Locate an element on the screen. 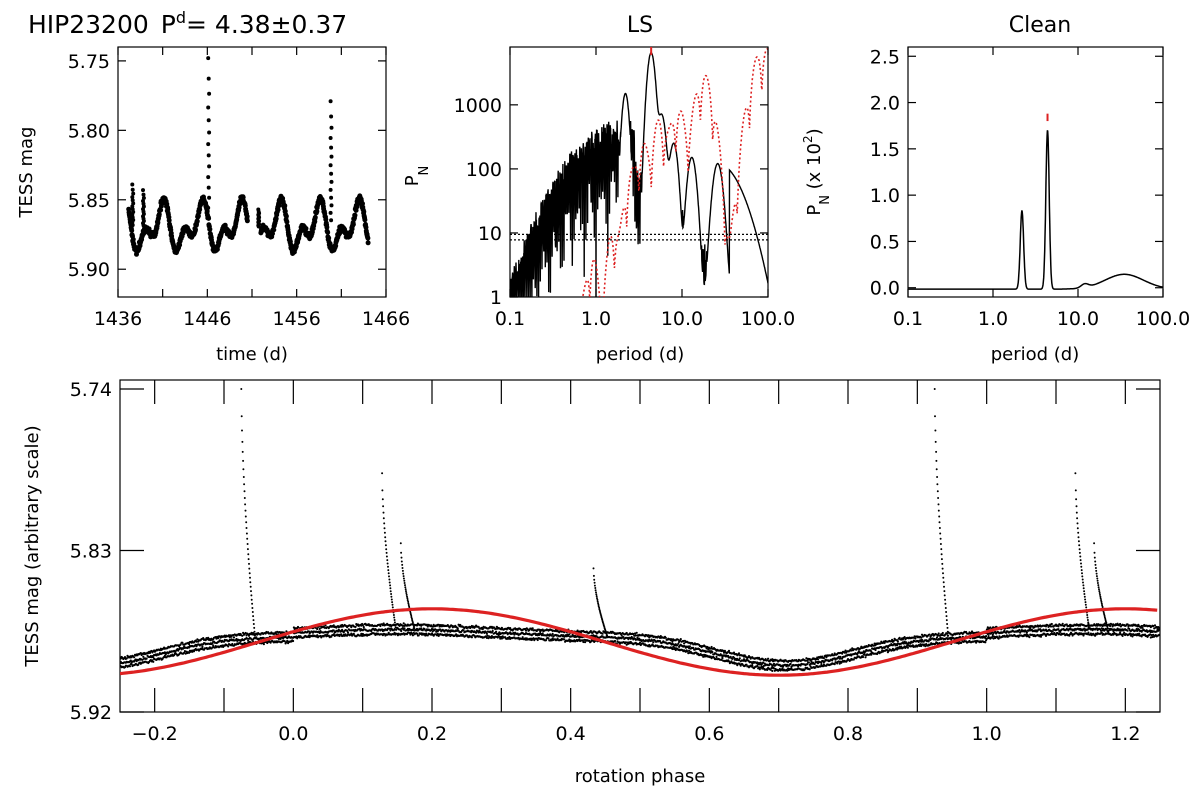 The image size is (1200, 801). ls-xlabel: period (d) is located at coordinates (640, 354).